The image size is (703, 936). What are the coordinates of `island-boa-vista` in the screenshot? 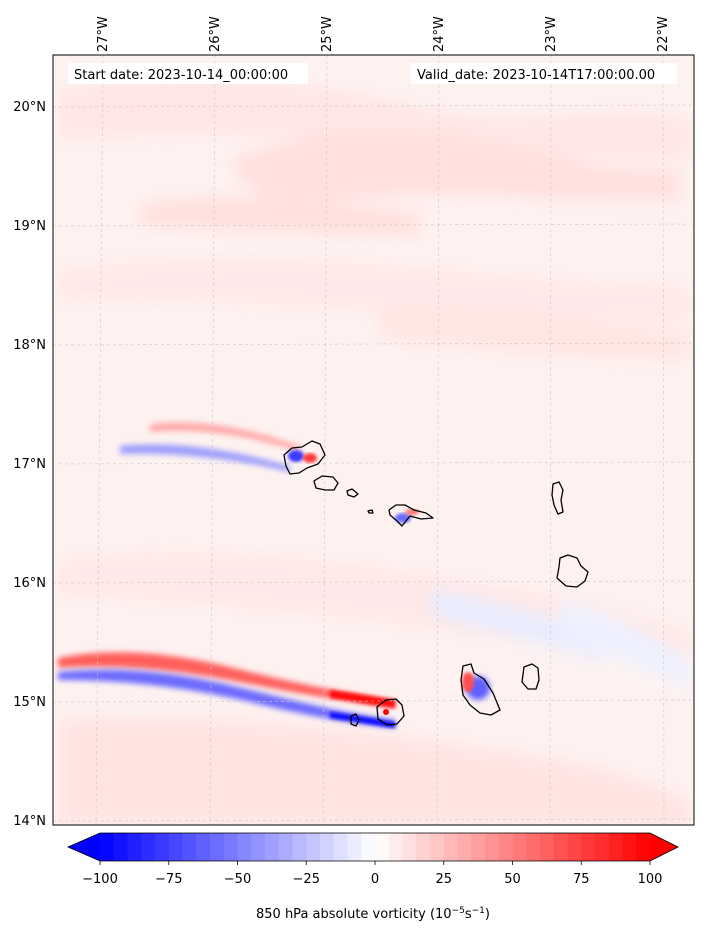 It's located at (572, 571).